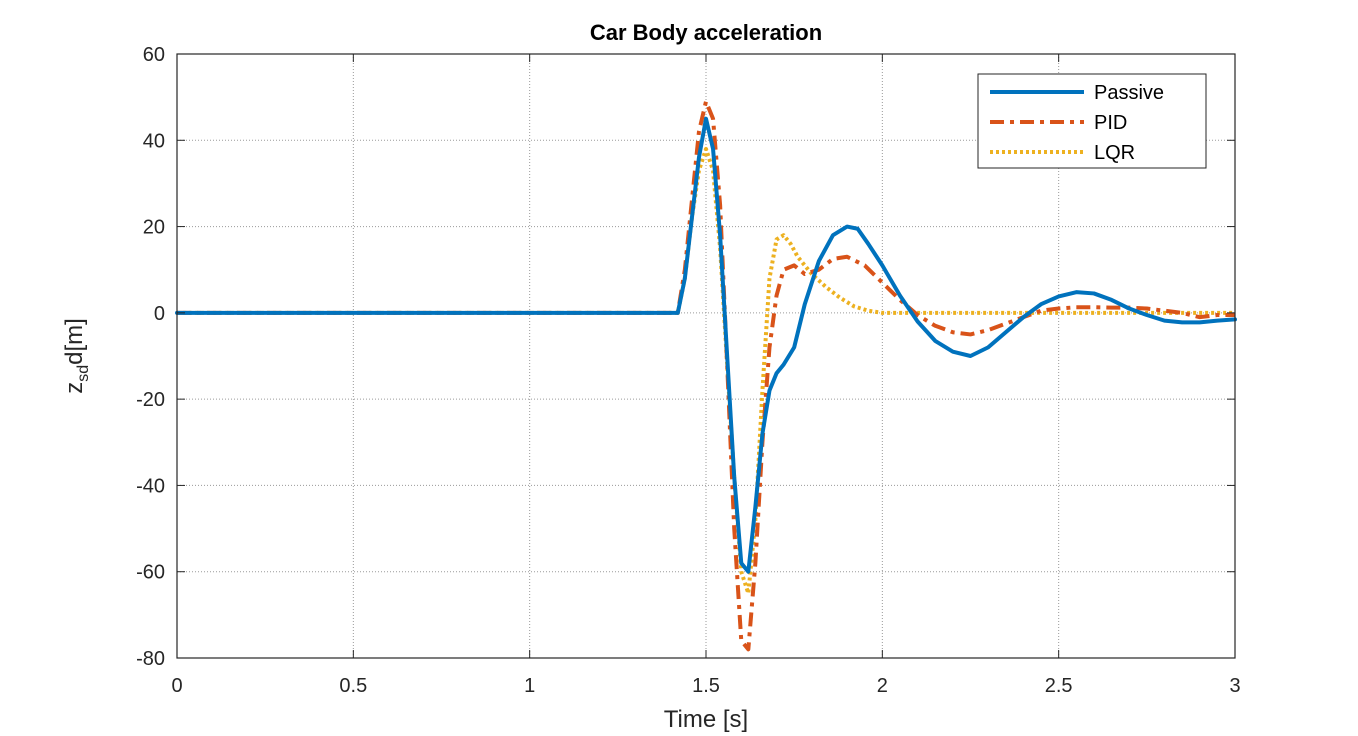 This screenshot has width=1358, height=736. I want to click on y-tick-label: 20, so click(154, 228).